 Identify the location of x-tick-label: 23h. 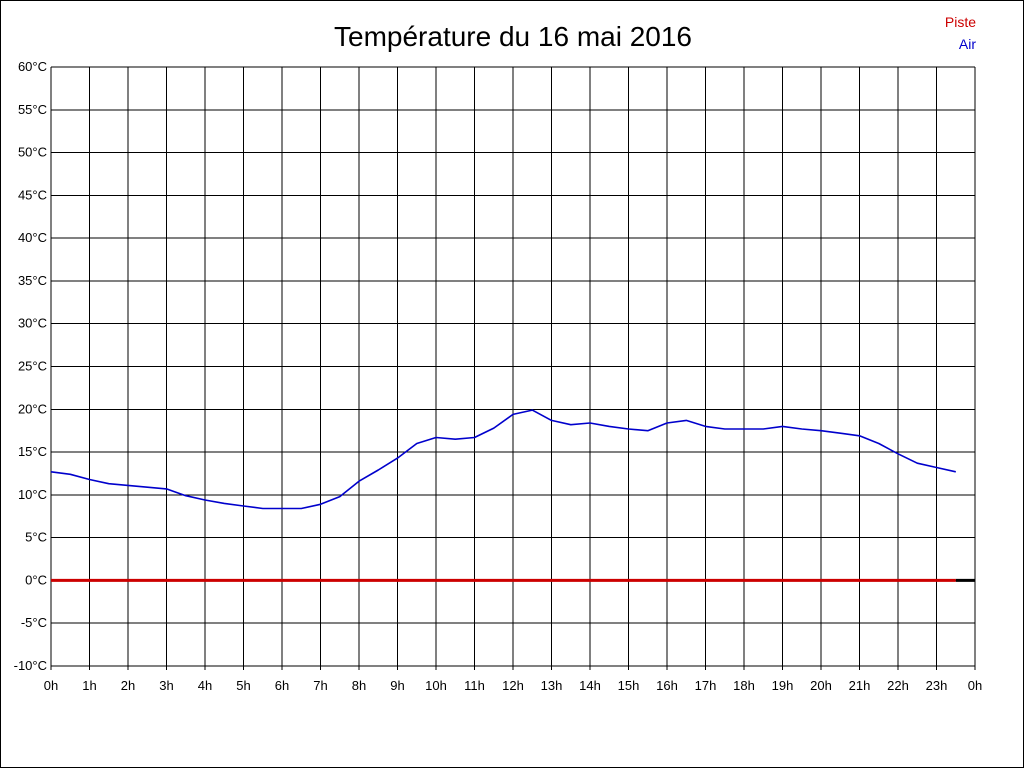
(937, 685).